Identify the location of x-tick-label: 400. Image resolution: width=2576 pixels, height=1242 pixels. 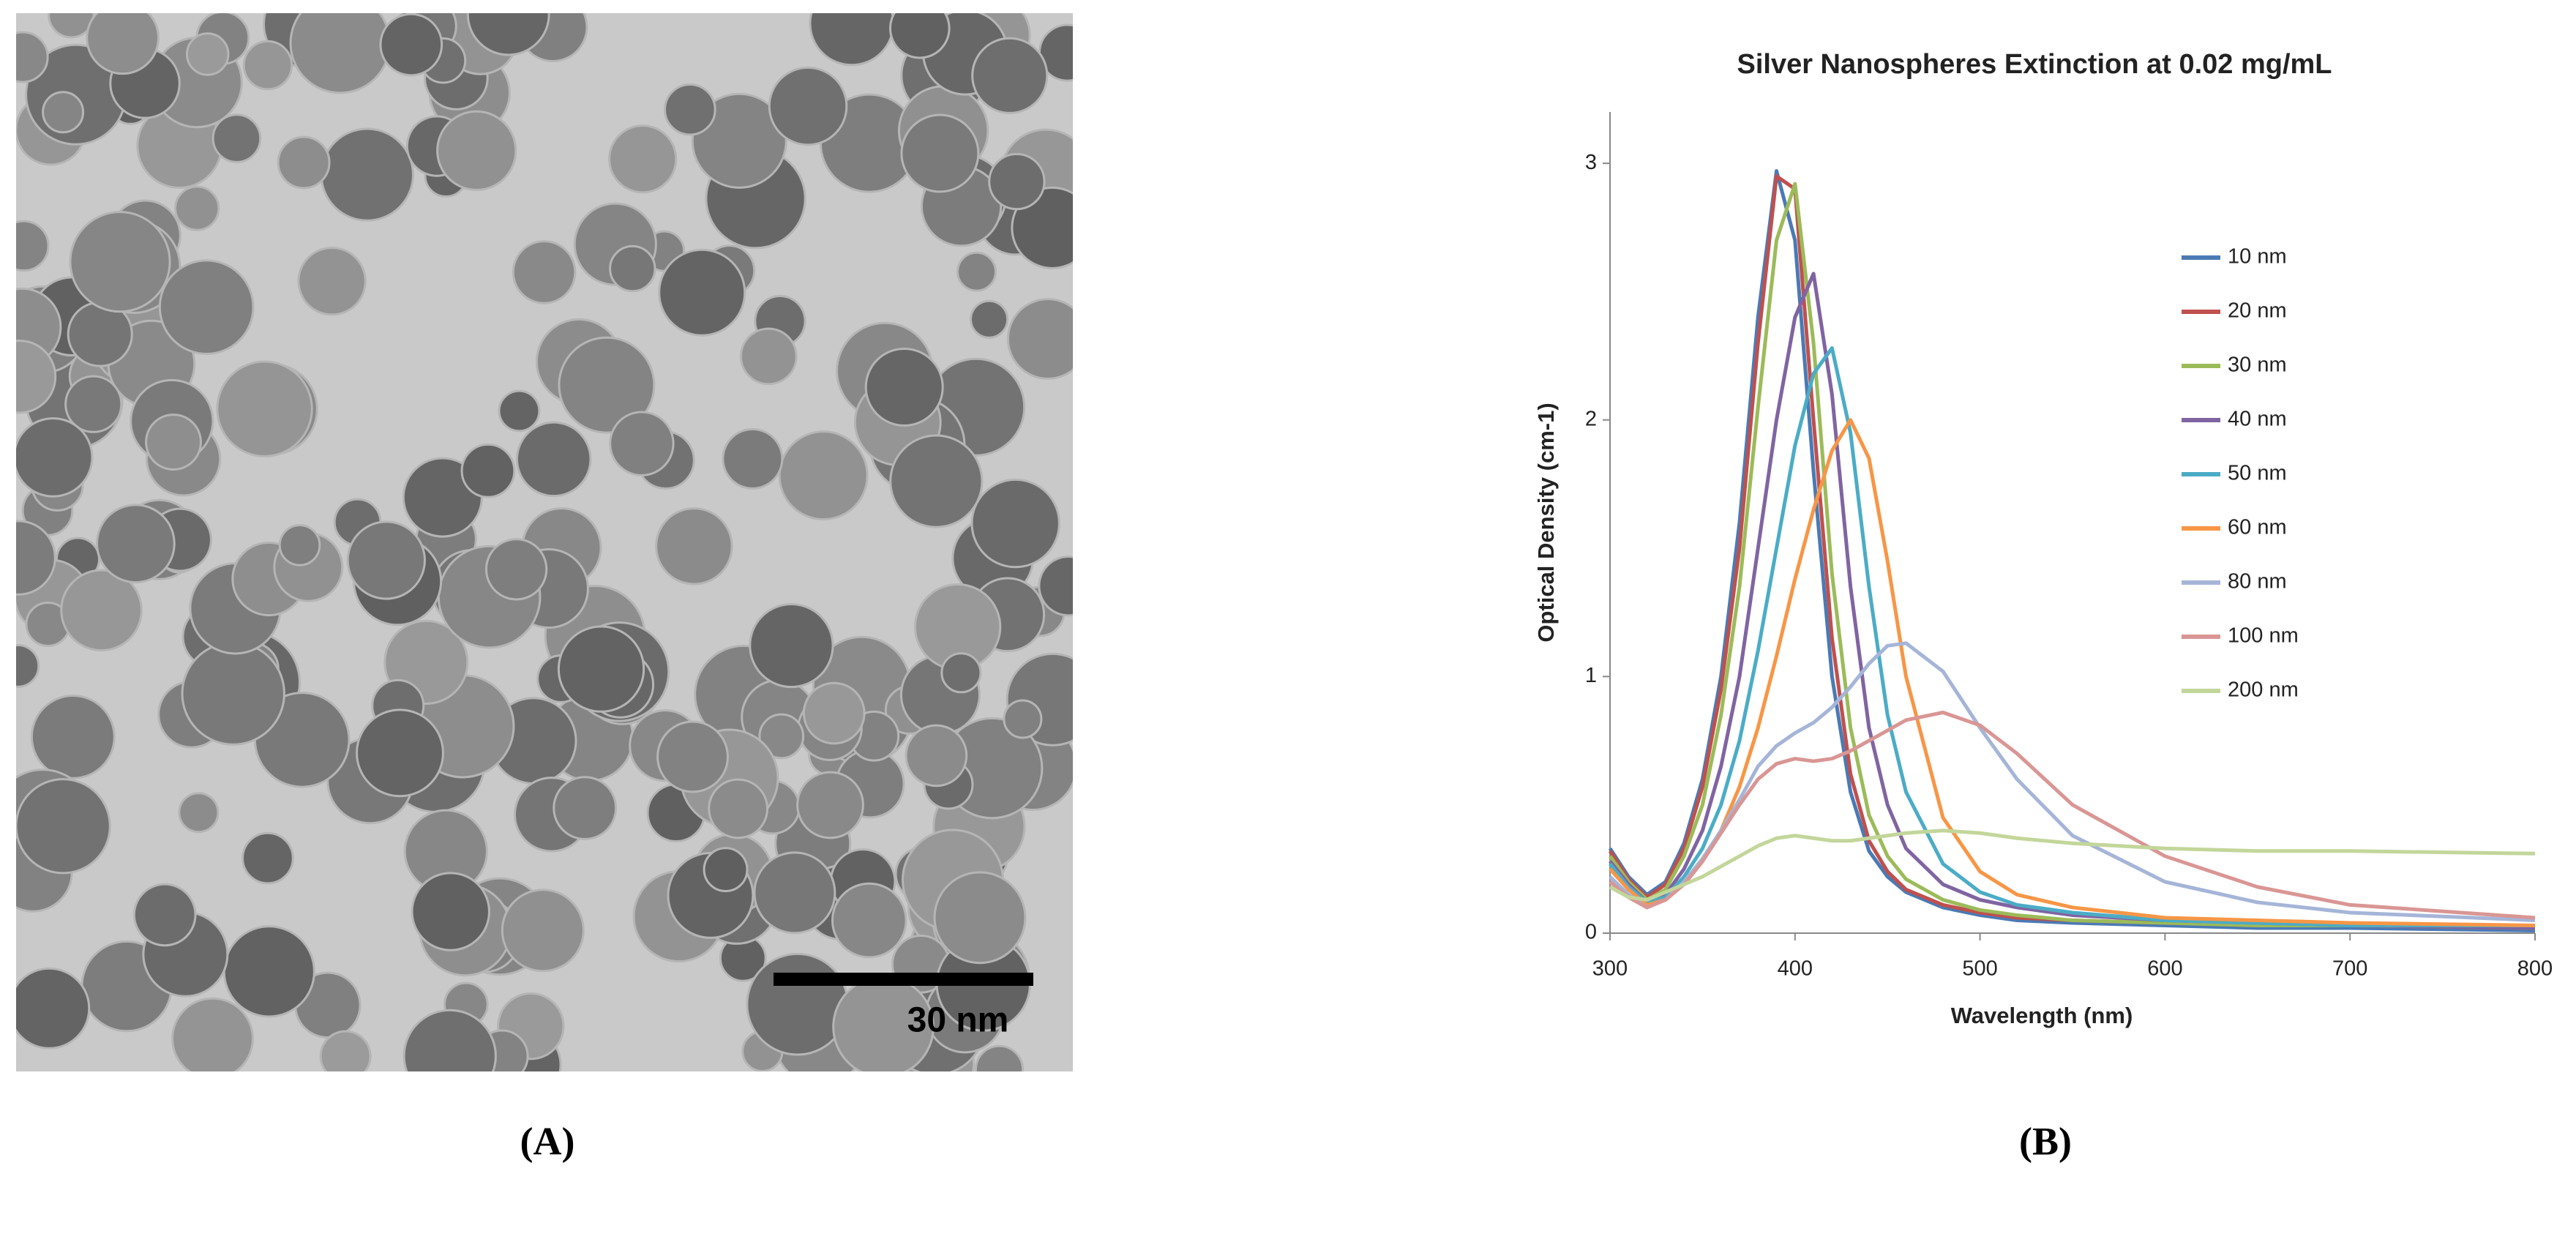
(1795, 969).